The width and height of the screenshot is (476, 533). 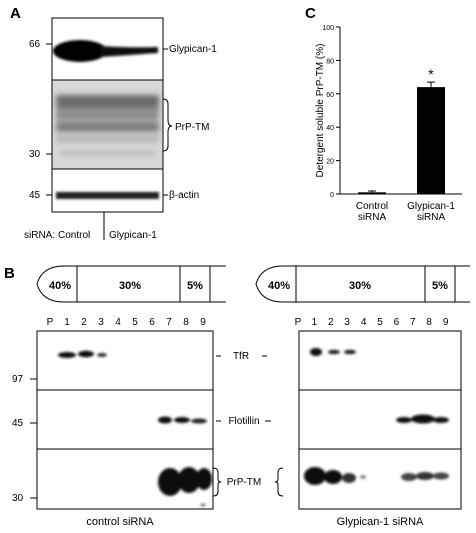 I want to click on y-tick-label: 20, so click(x=330, y=162).